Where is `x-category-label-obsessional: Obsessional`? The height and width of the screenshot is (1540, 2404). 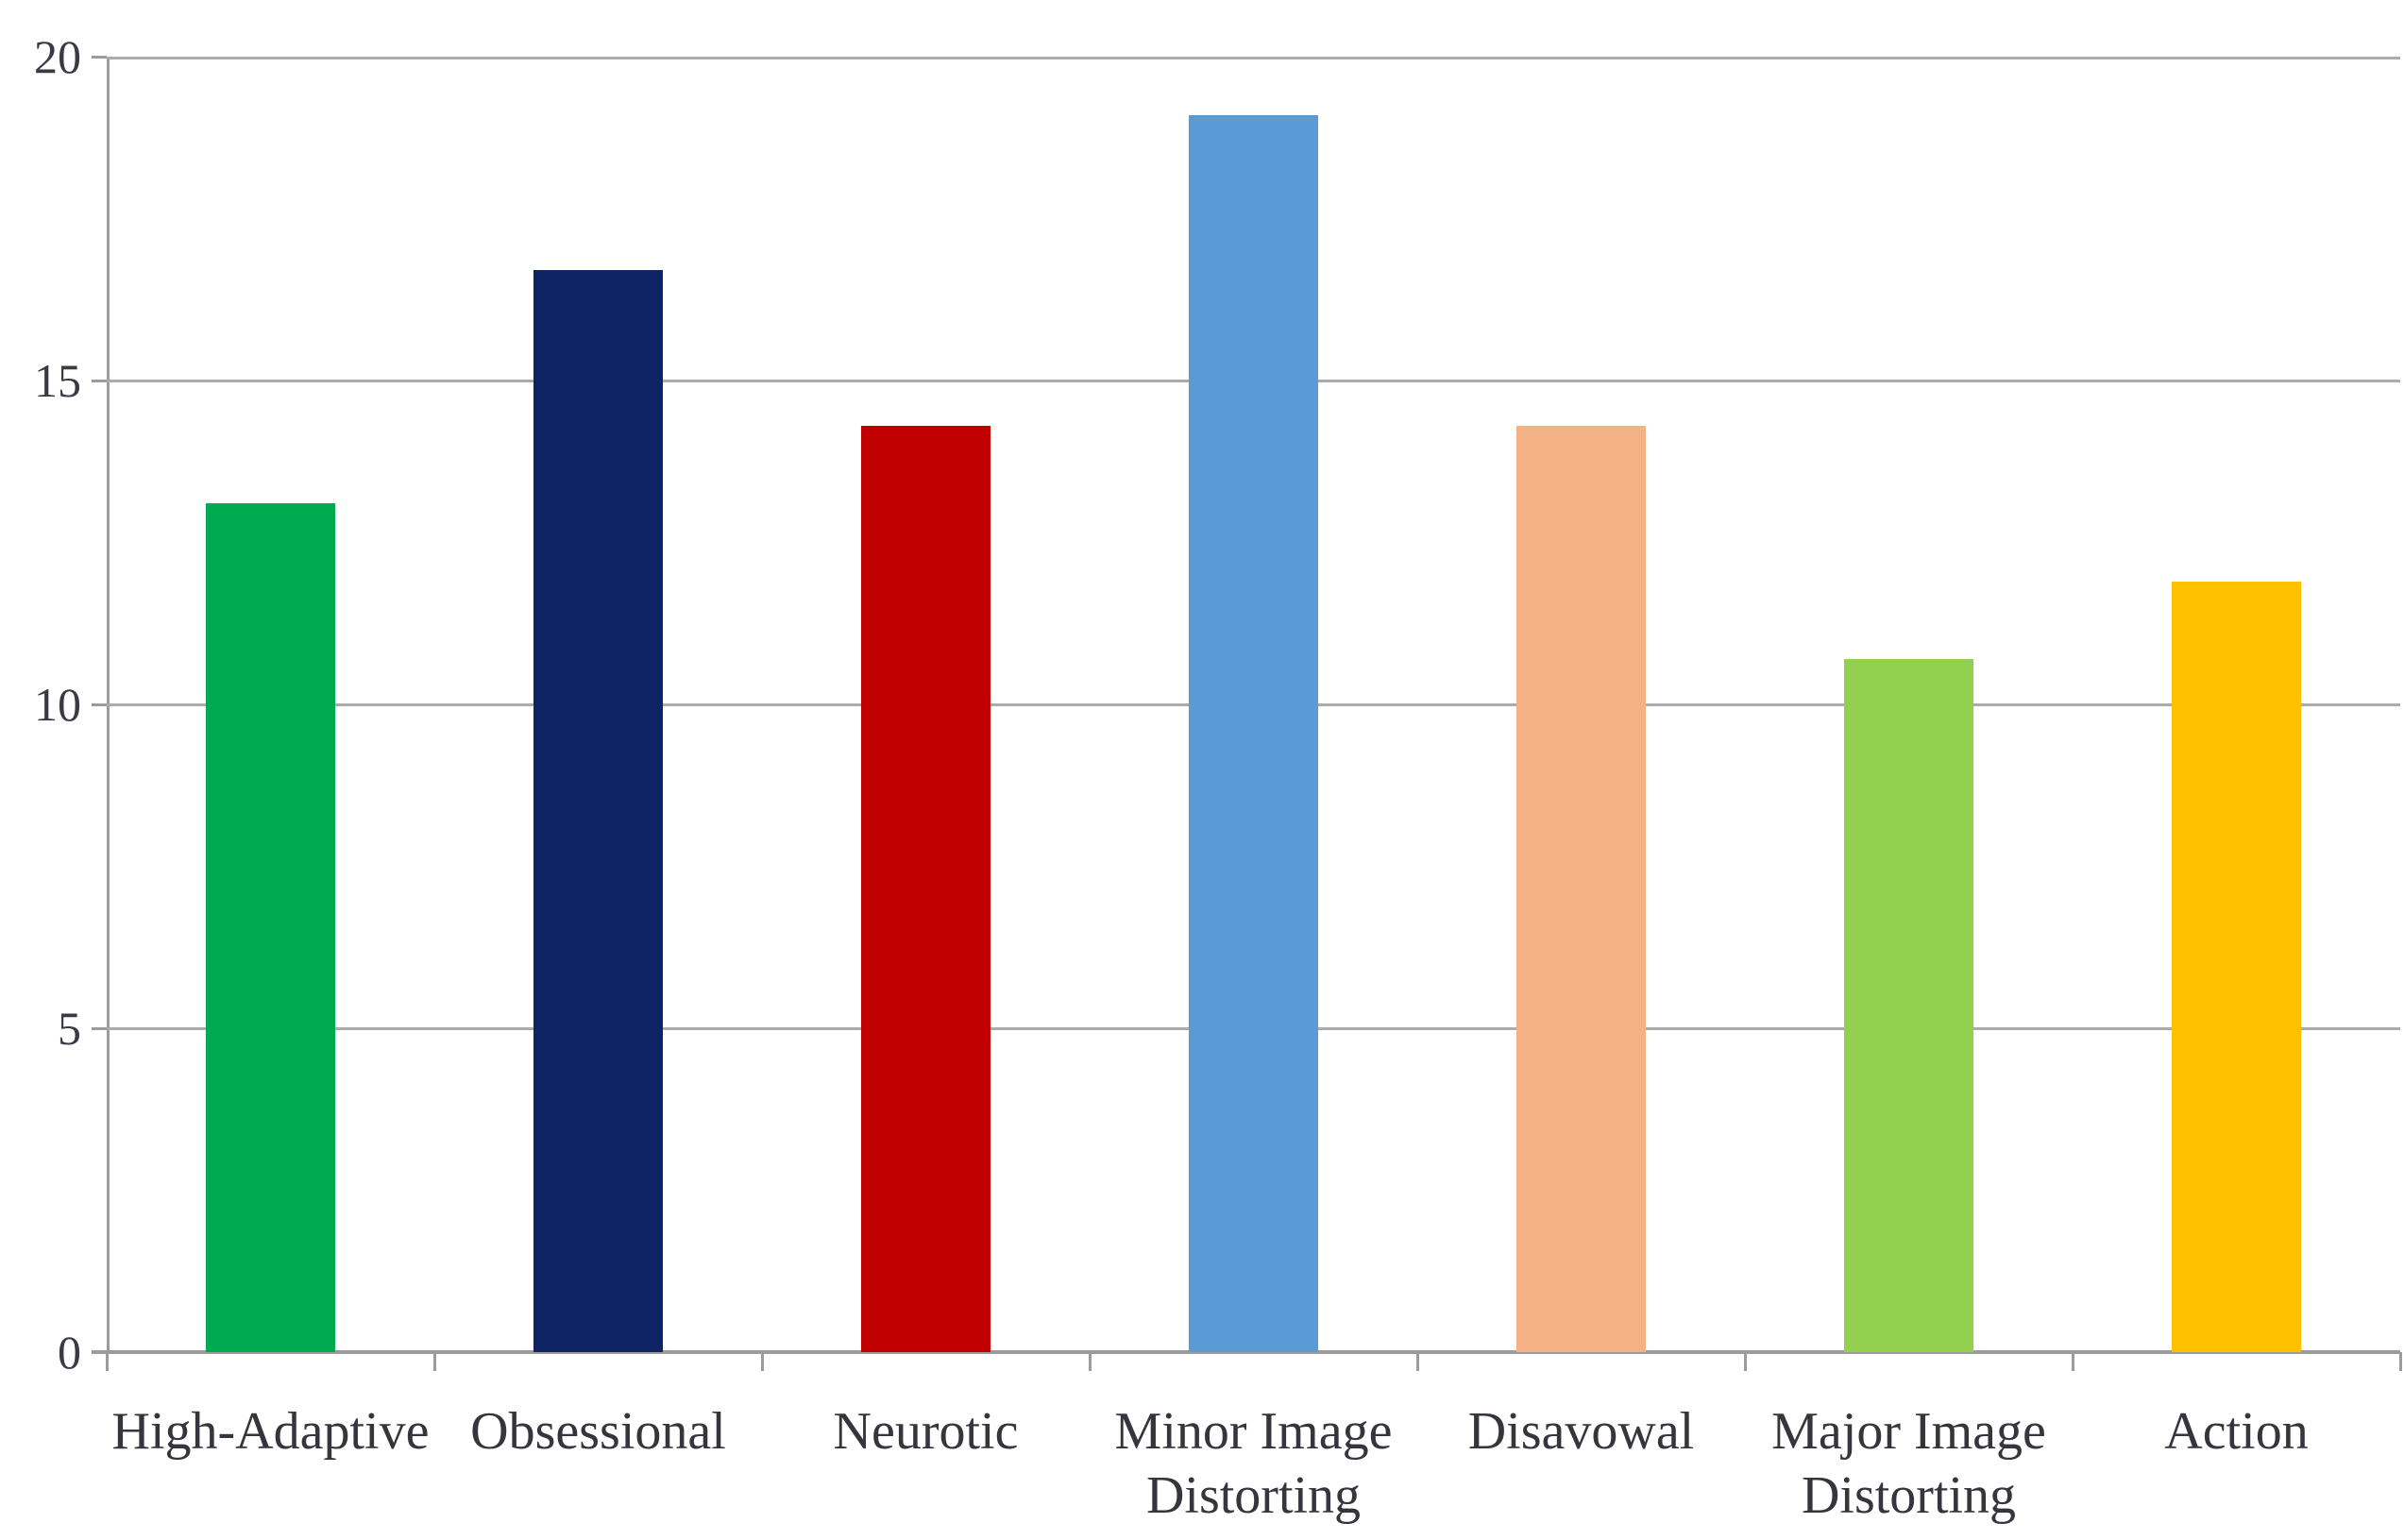 x-category-label-obsessional: Obsessional is located at coordinates (598, 1431).